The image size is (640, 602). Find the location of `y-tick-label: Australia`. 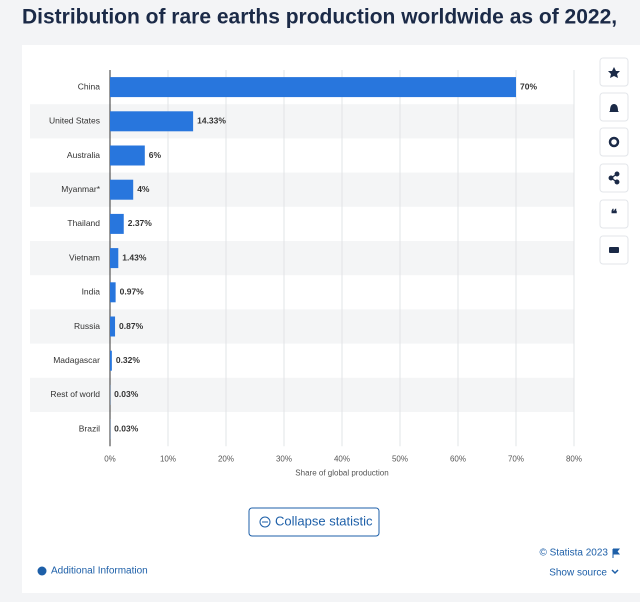

y-tick-label: Australia is located at coordinates (83, 155).